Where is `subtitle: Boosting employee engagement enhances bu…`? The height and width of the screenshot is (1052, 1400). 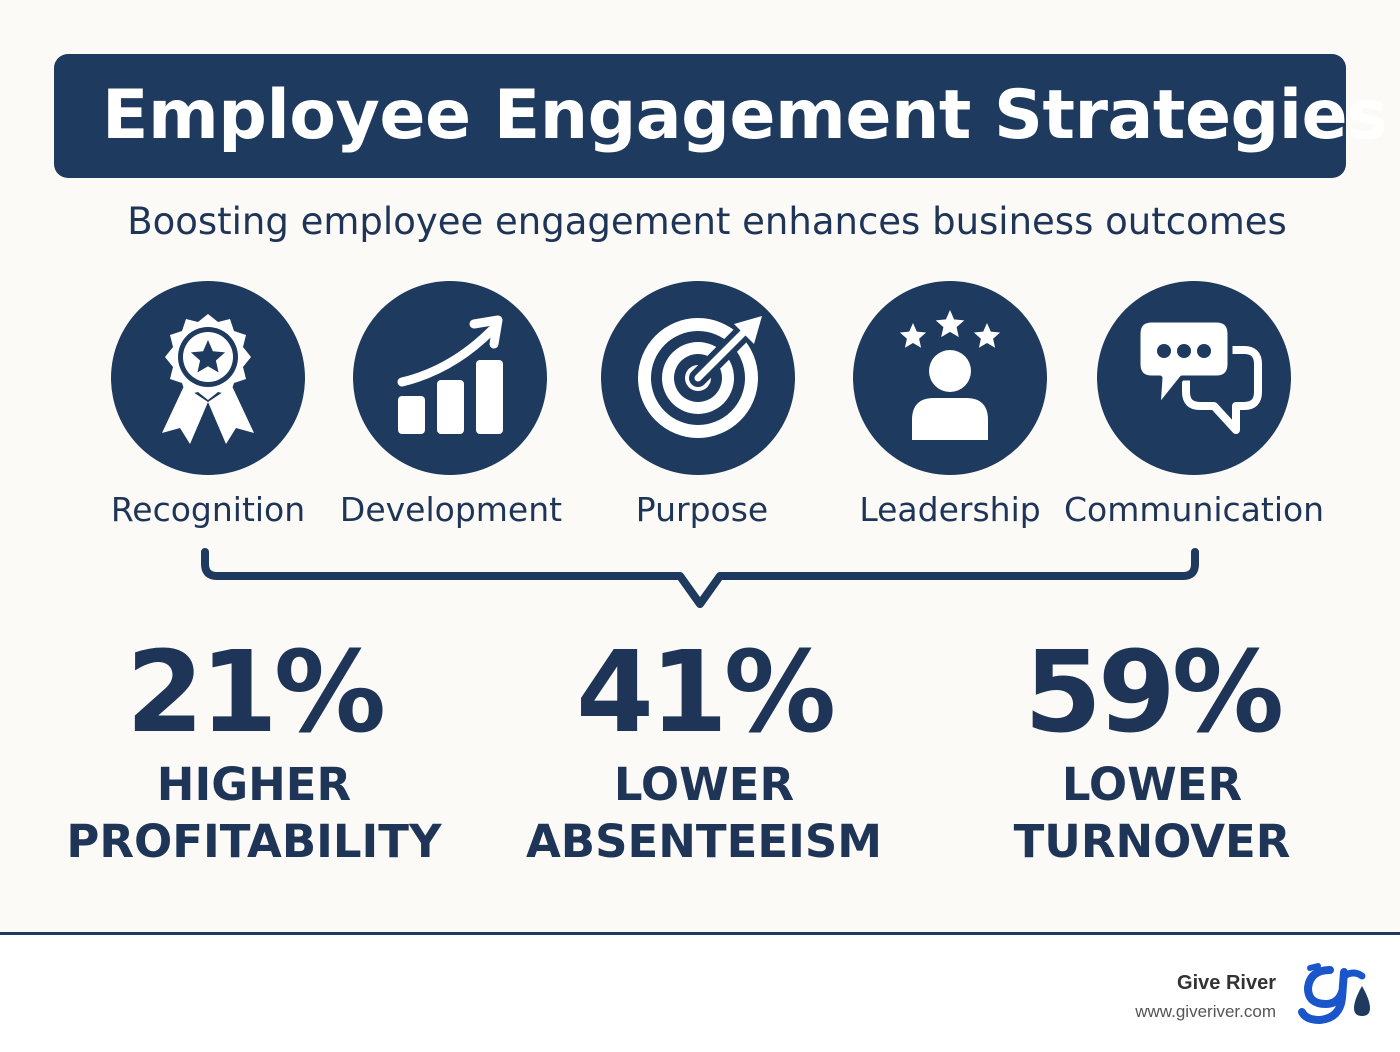
subtitle: Boosting employee engagement enhances bu… is located at coordinates (707, 221).